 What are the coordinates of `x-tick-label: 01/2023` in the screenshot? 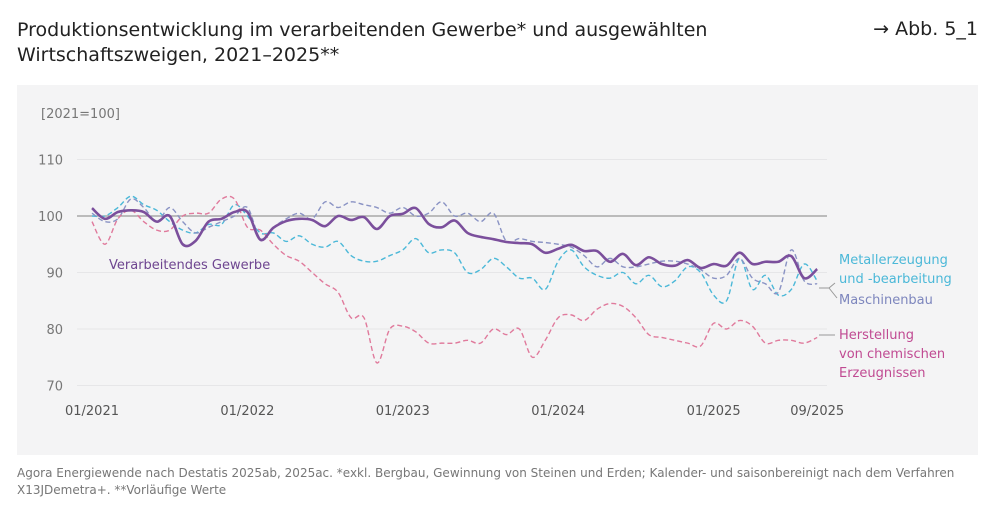 It's located at (403, 411).